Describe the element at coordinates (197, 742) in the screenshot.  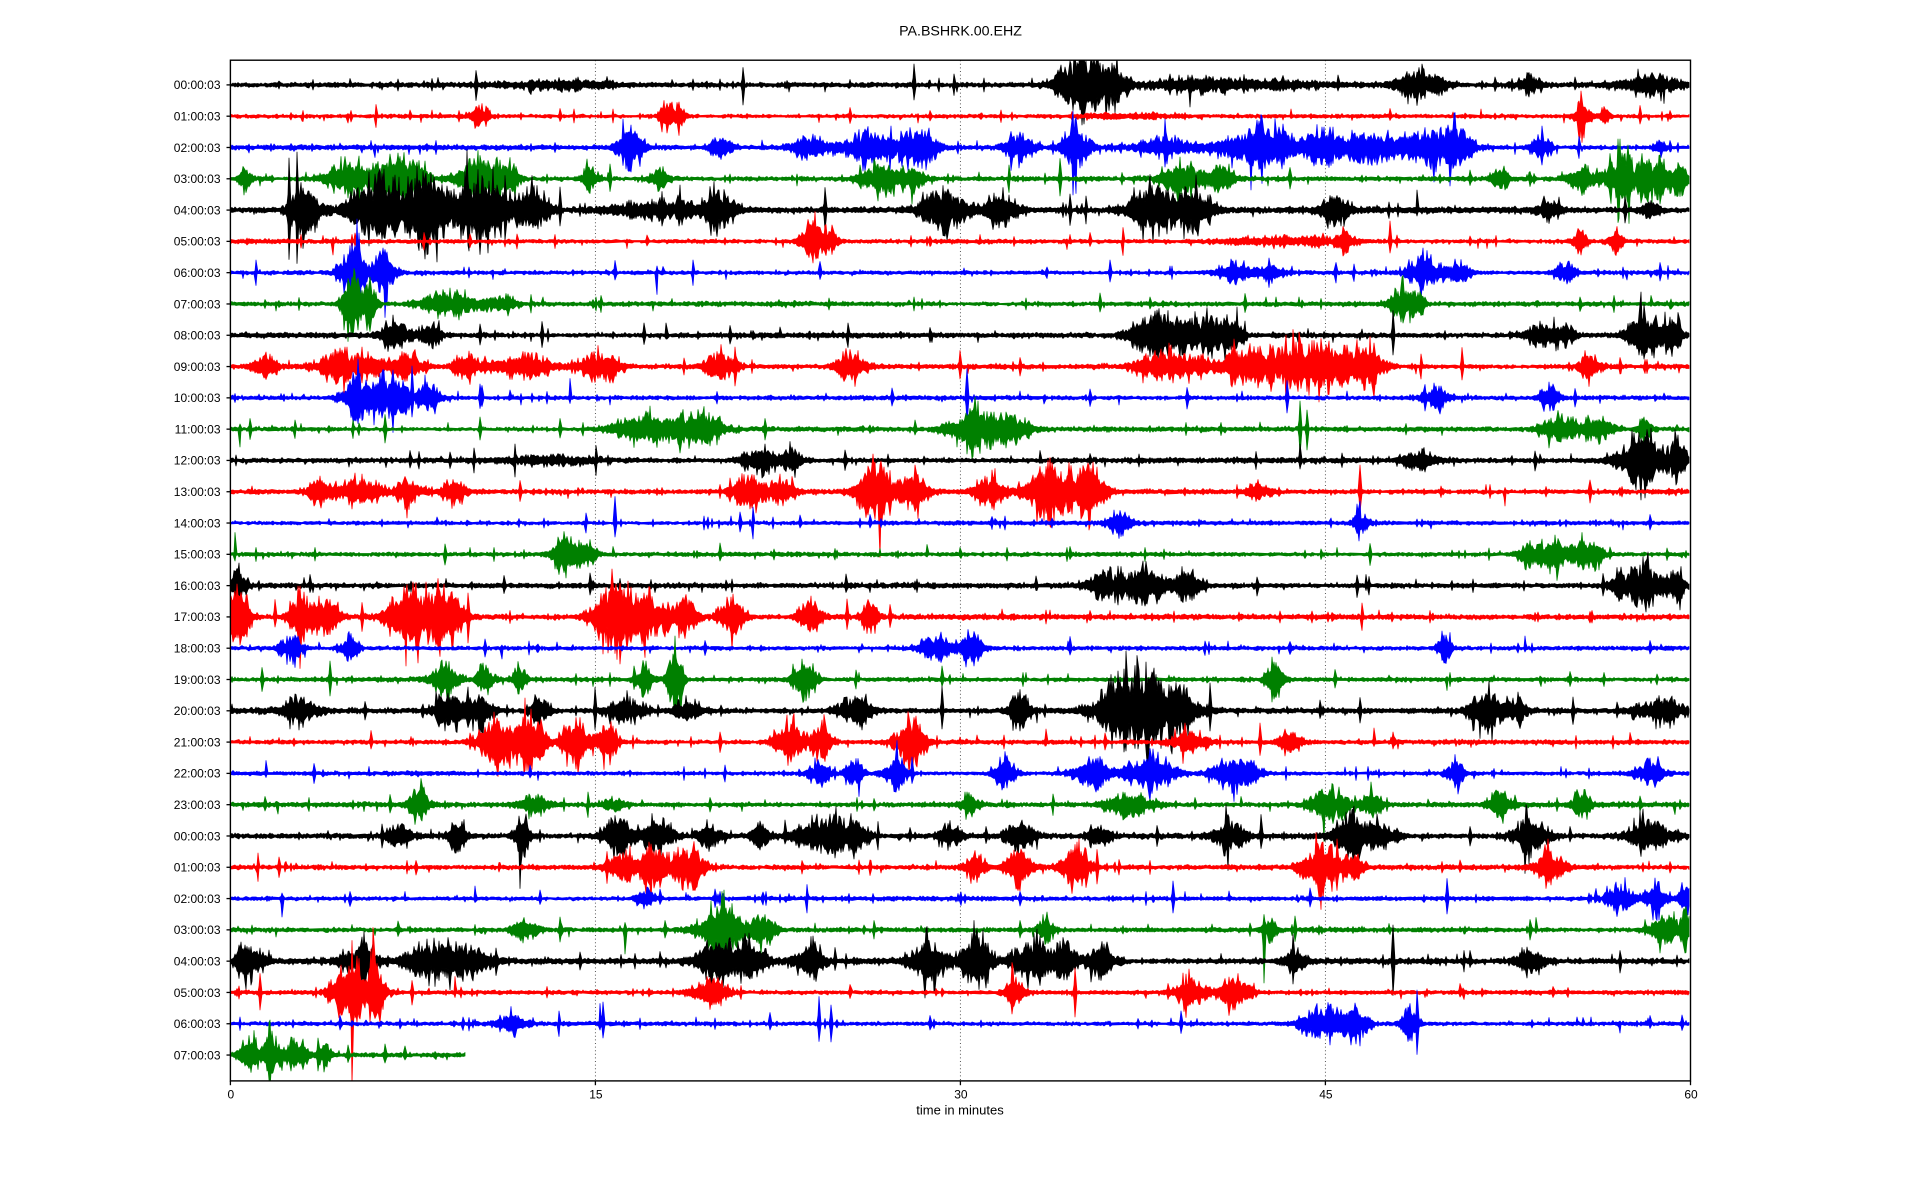
I see `svg-text: 21:00:03` at that location.